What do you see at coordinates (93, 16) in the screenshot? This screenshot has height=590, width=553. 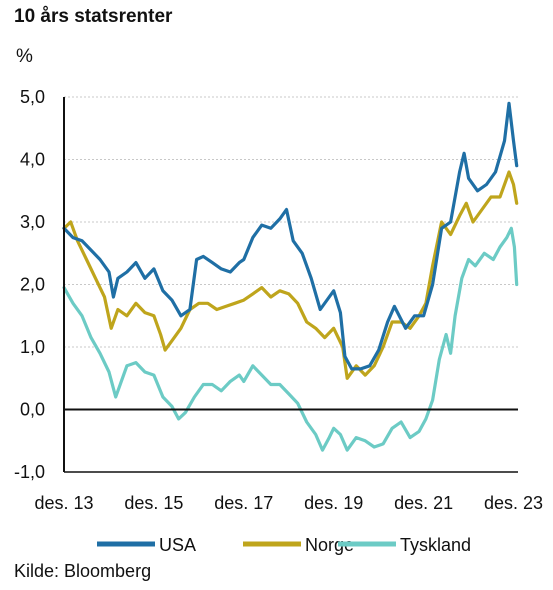 I see `chart-title: 10 års statsrenter` at bounding box center [93, 16].